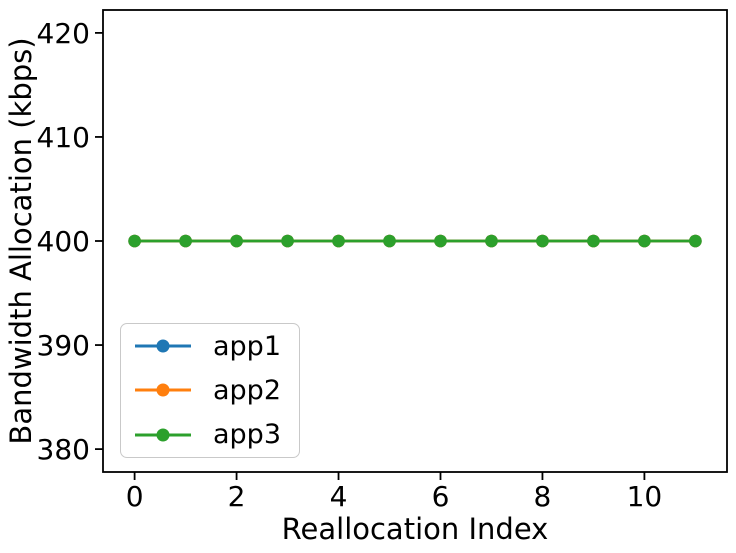  What do you see at coordinates (135, 496) in the screenshot?
I see `x-tick-label: 0` at bounding box center [135, 496].